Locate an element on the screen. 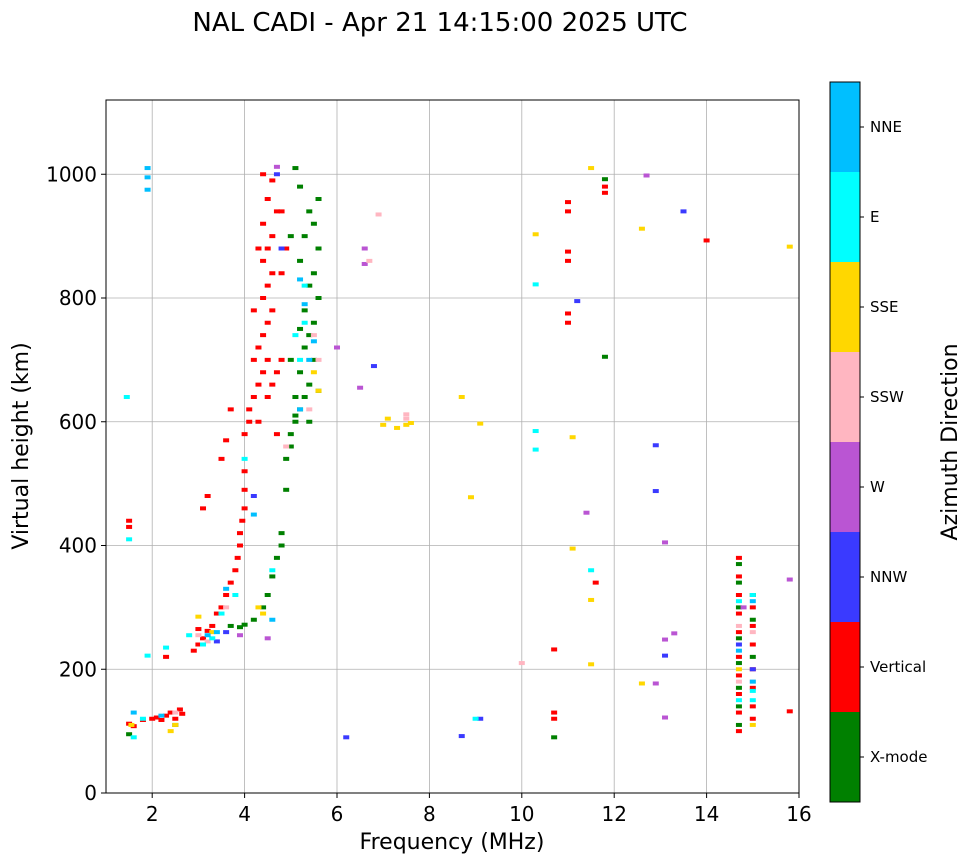 This screenshot has height=865, width=972. x-tick-label: 4 is located at coordinates (244, 814).